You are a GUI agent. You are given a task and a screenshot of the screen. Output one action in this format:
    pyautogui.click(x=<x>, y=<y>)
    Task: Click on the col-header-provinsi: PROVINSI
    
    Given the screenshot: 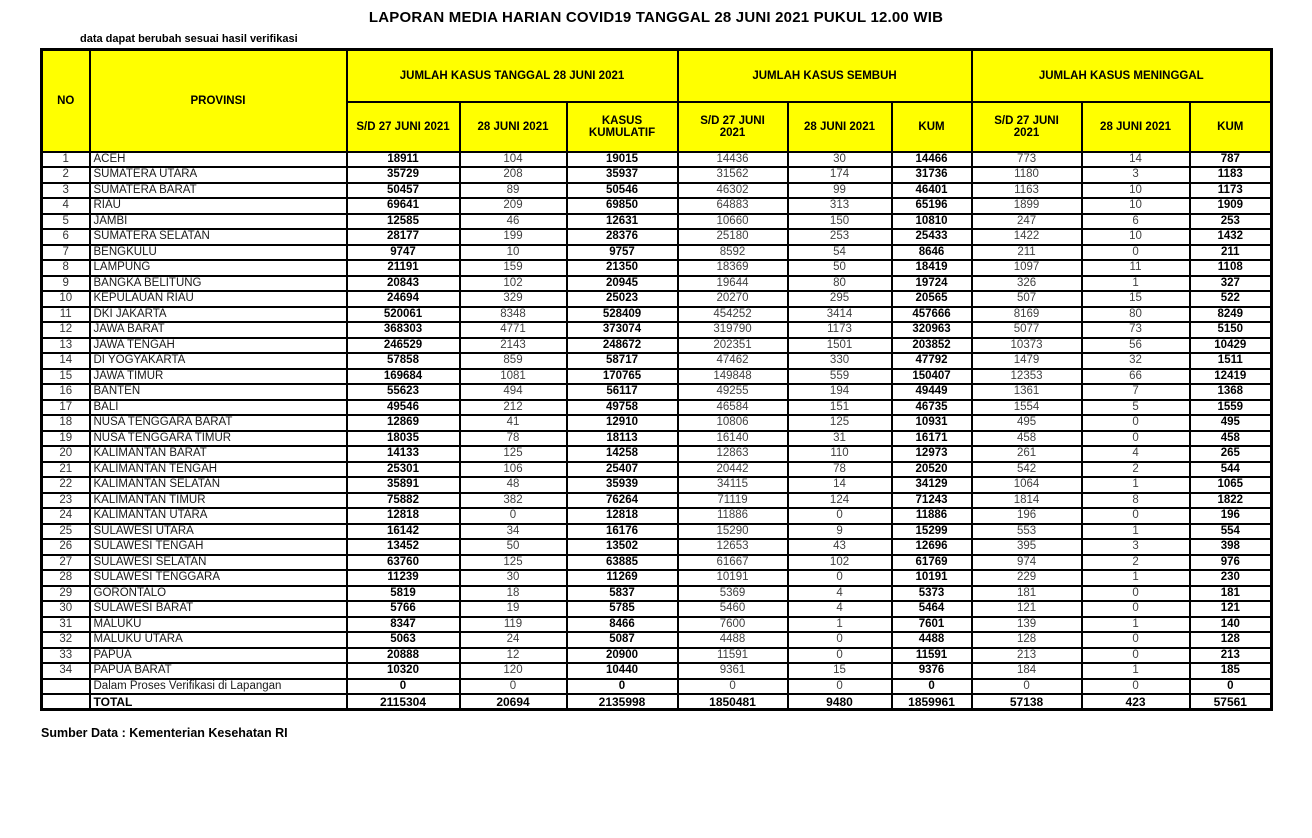 What is the action you would take?
    pyautogui.click(x=218, y=100)
    